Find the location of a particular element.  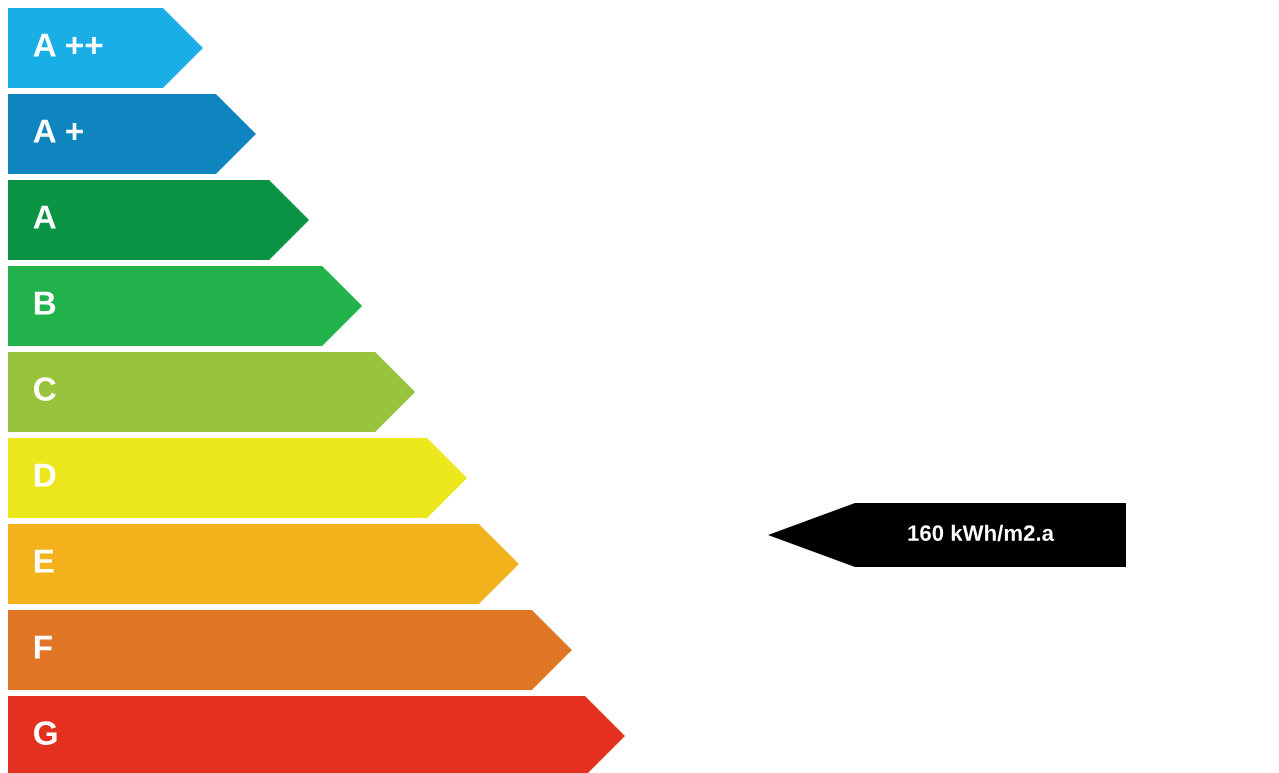

text: 160 kWh/m2.a is located at coordinates (981, 533).